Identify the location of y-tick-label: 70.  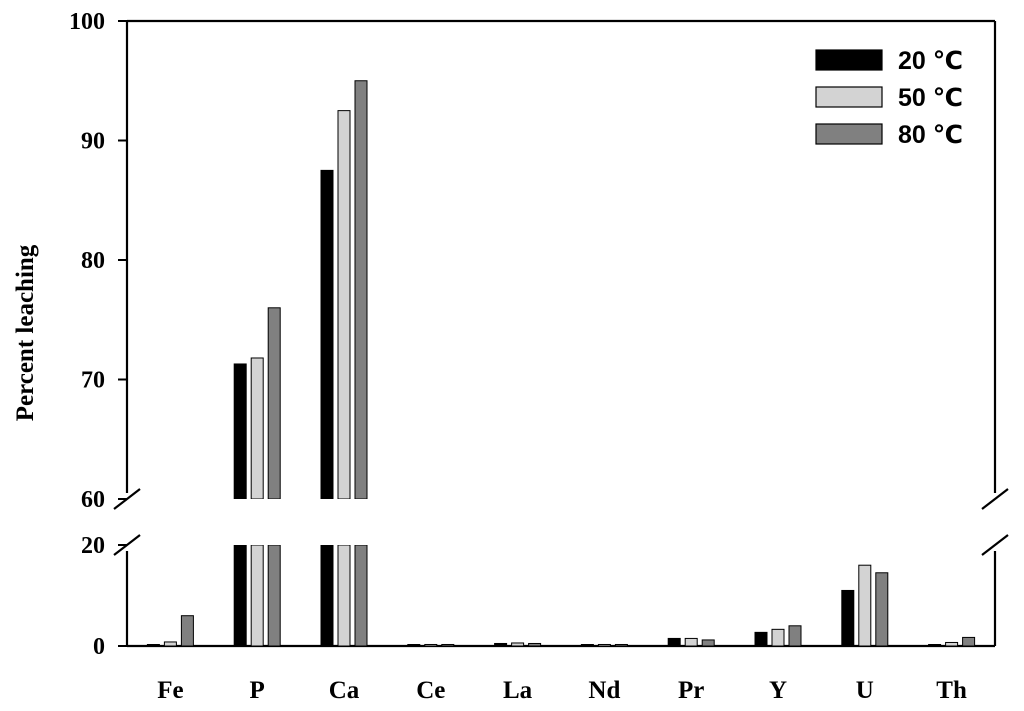
(93, 381).